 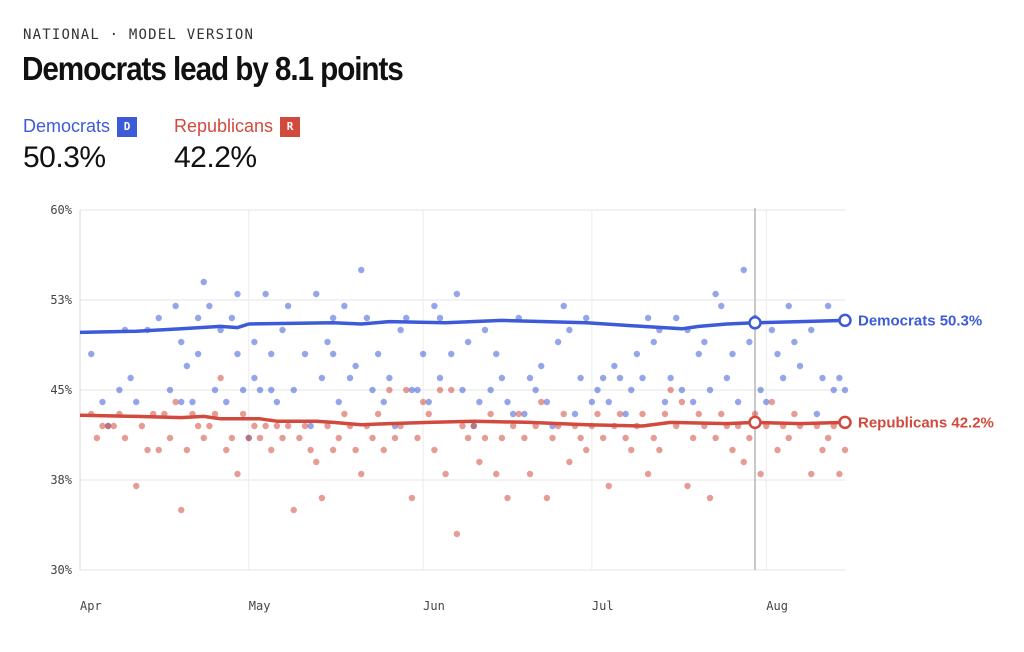 What do you see at coordinates (91, 606) in the screenshot?
I see `x-tick-label: Apr` at bounding box center [91, 606].